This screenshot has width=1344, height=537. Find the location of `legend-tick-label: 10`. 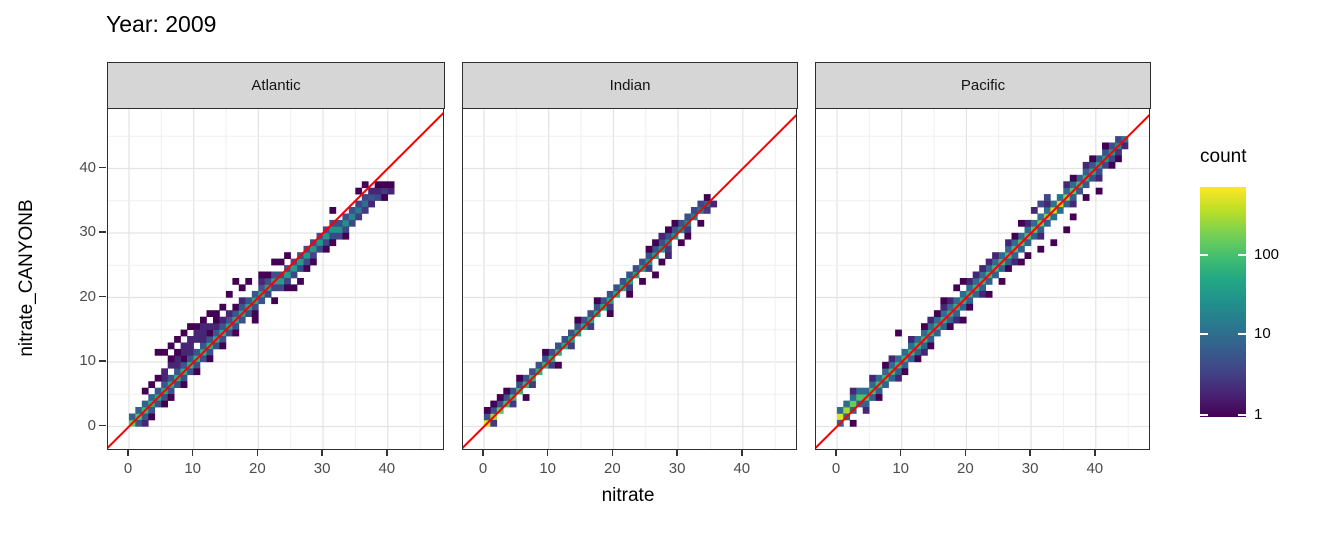

legend-tick-label: 10 is located at coordinates (1262, 333).